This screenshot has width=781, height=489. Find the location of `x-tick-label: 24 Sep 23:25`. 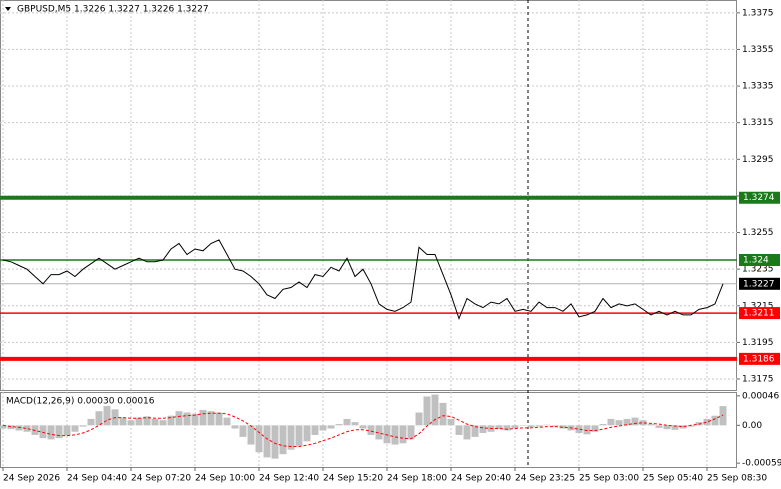

x-tick-label: 24 Sep 23:25 is located at coordinates (545, 479).